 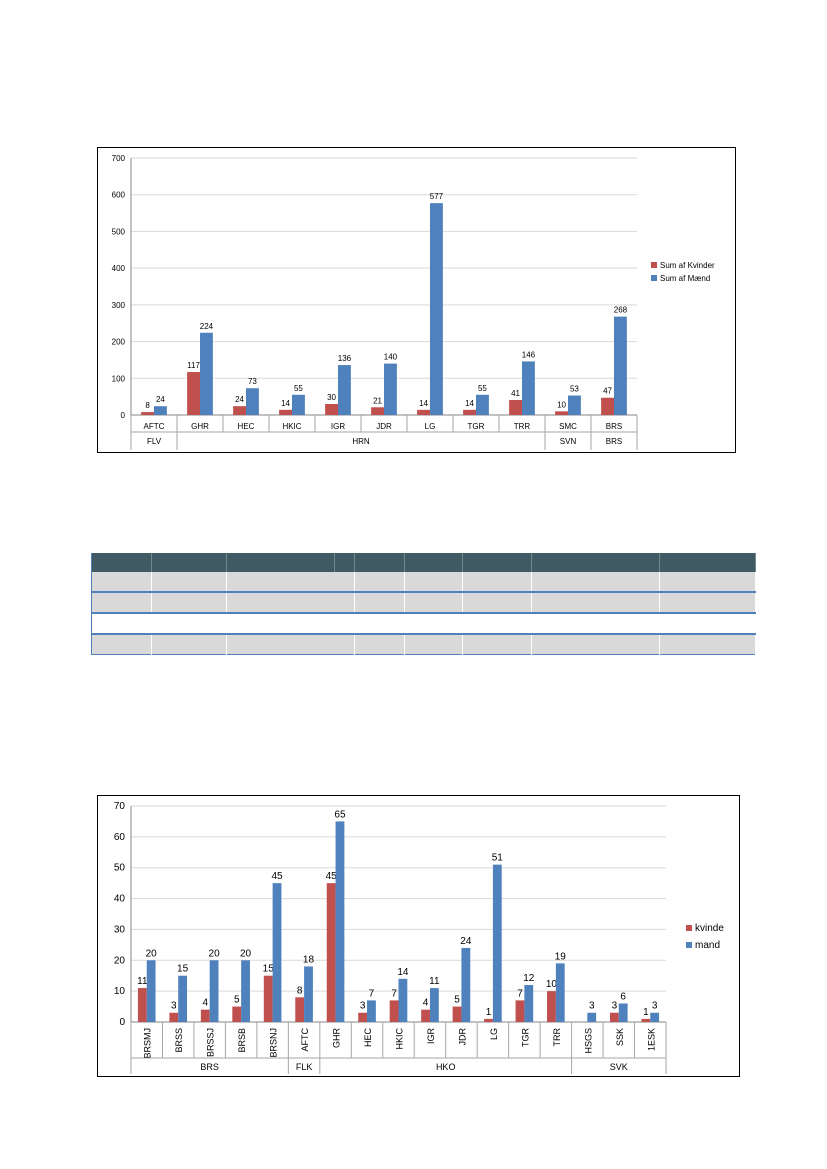 What do you see at coordinates (707, 945) in the screenshot?
I see `legend-label: mand` at bounding box center [707, 945].